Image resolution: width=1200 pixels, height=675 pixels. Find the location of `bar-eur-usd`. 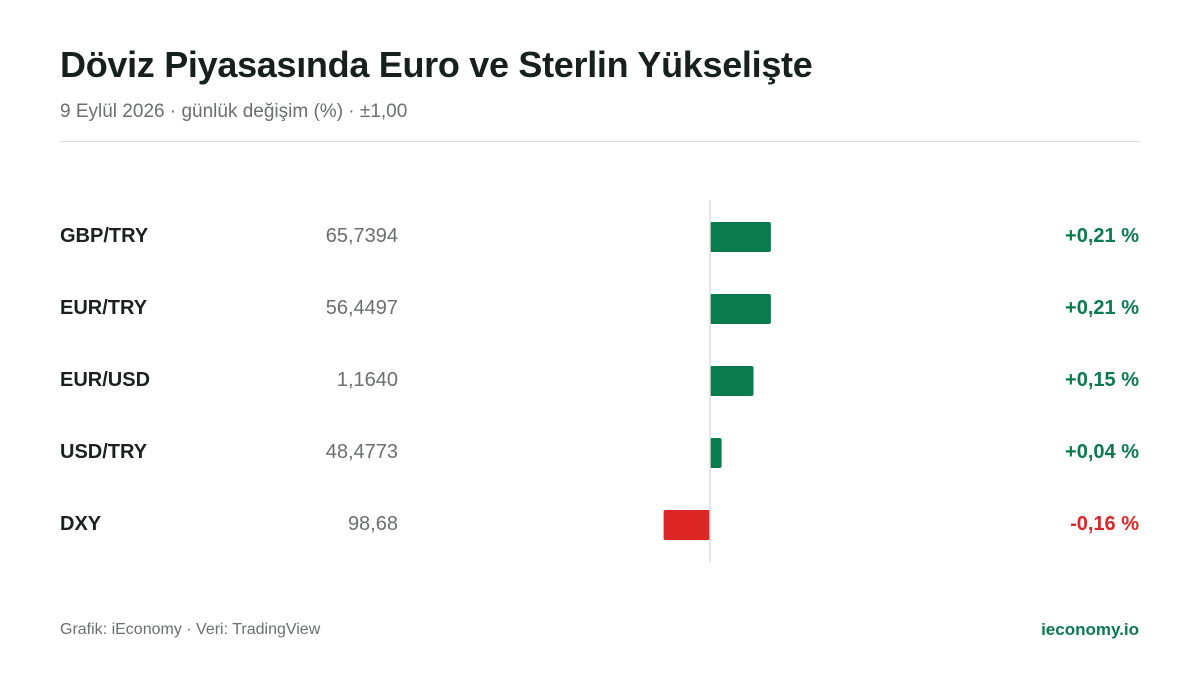

bar-eur-usd is located at coordinates (732, 381).